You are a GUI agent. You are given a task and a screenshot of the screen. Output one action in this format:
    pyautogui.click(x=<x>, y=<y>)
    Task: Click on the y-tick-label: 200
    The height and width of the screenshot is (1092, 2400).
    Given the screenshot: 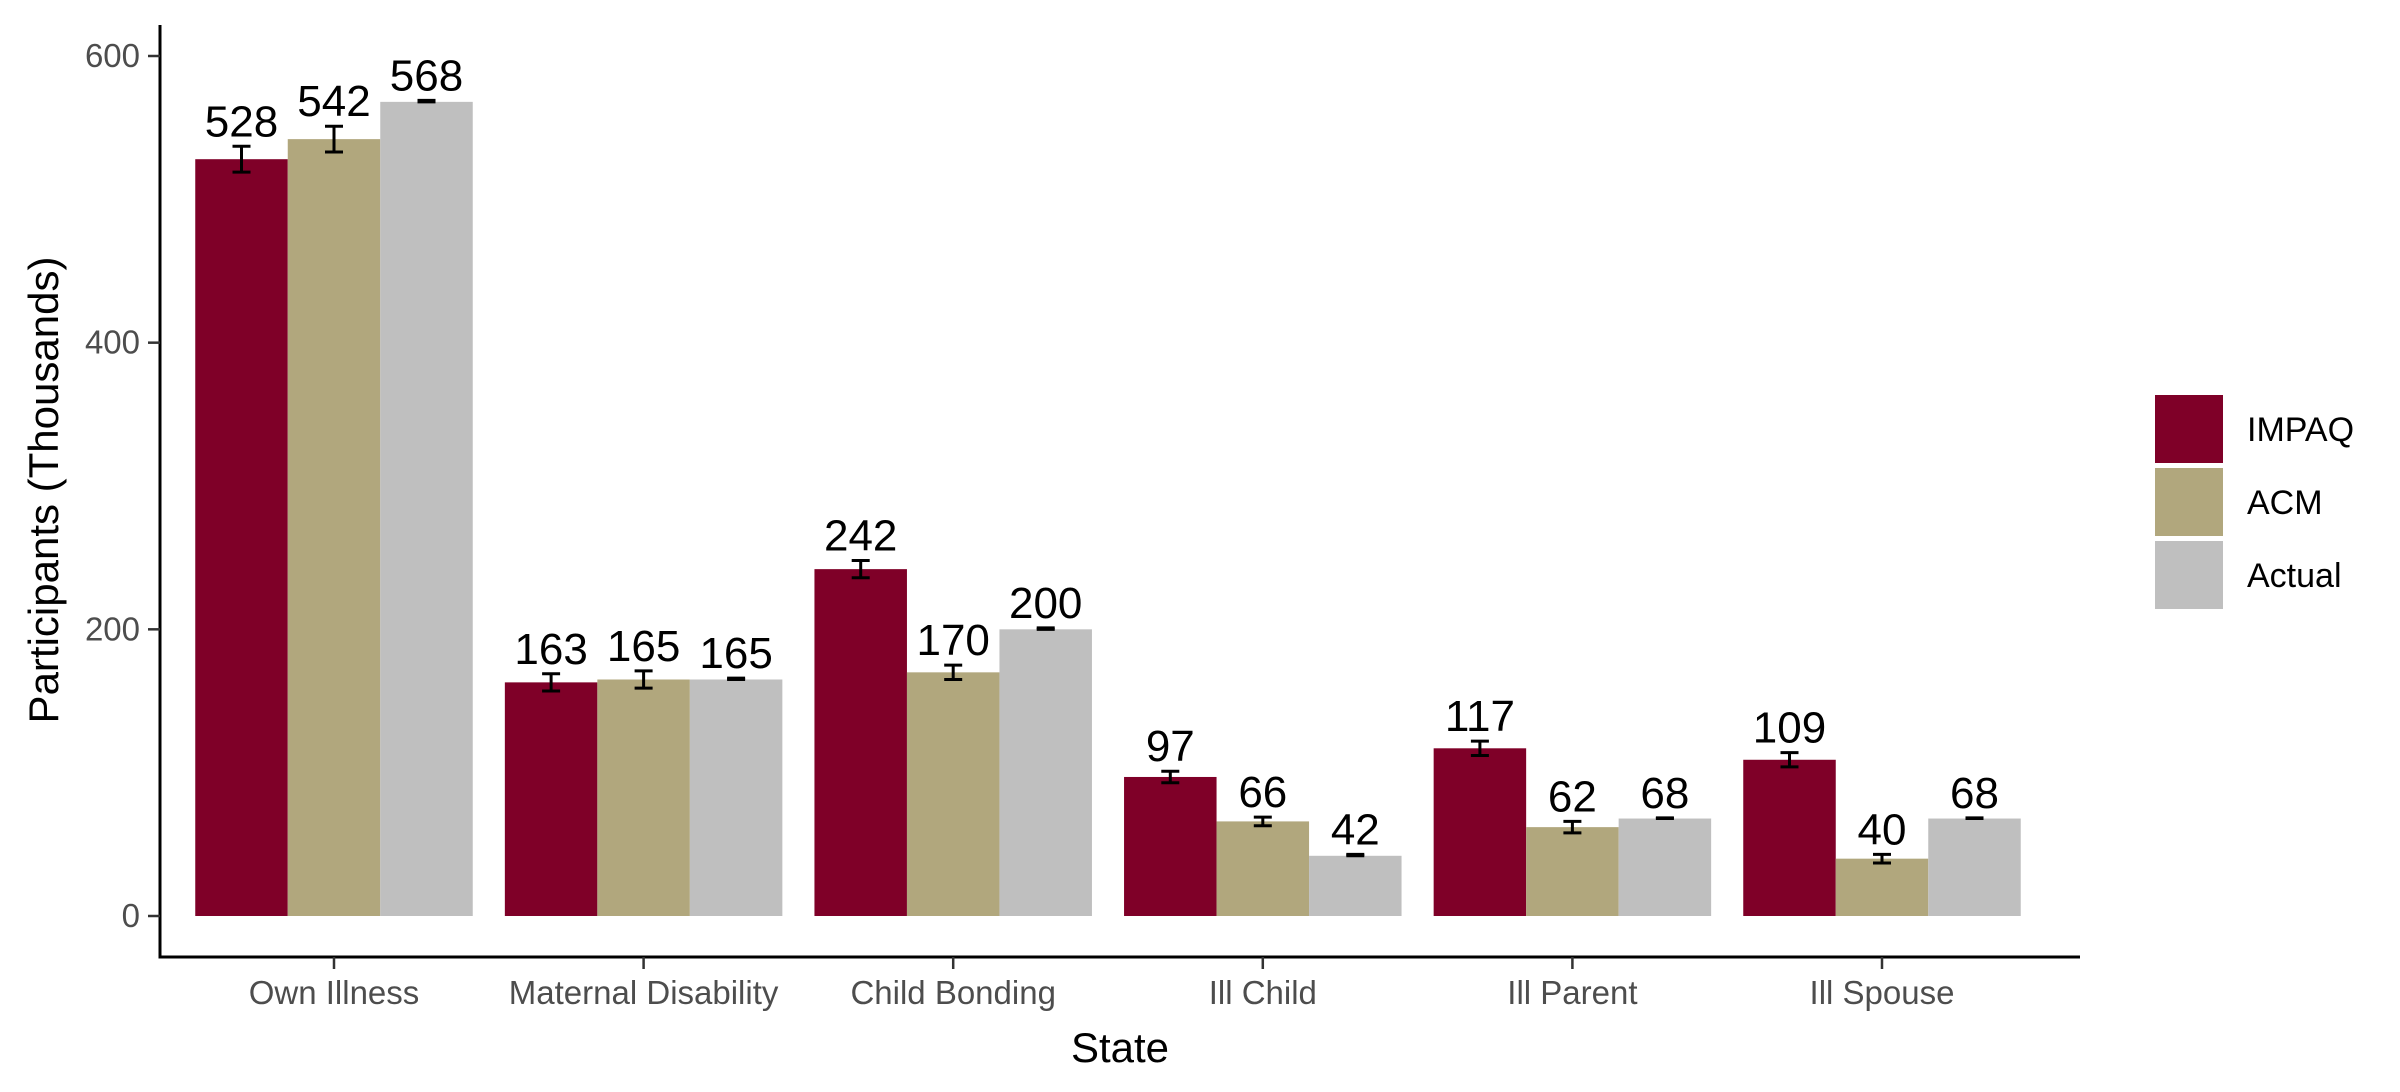 What is the action you would take?
    pyautogui.click(x=112, y=628)
    